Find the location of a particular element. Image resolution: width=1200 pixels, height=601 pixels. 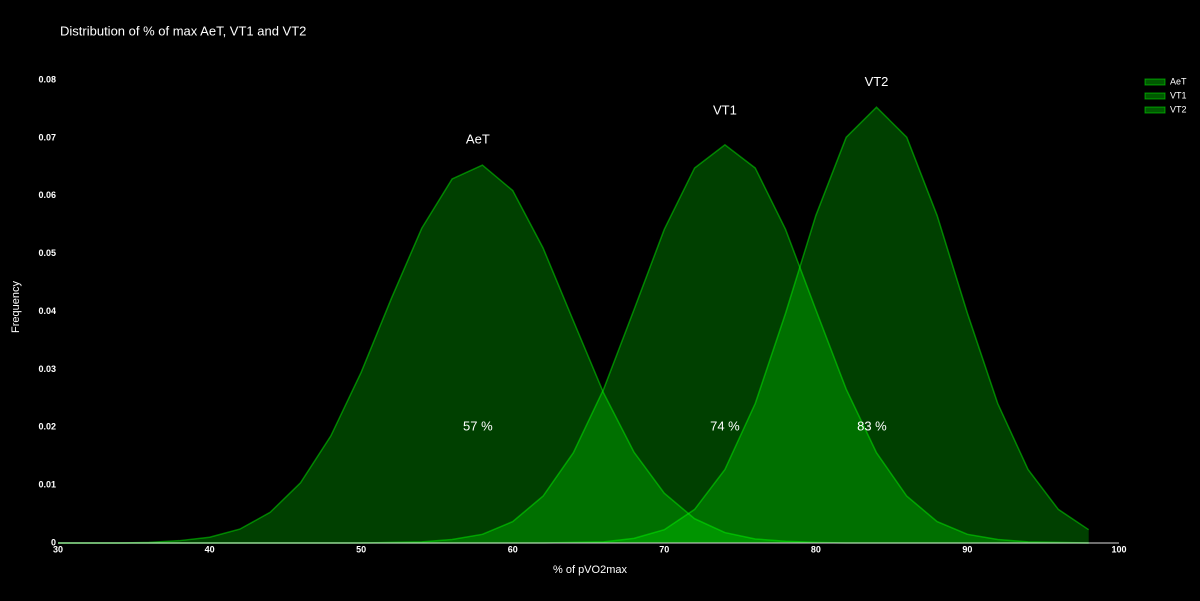

x-tick-label: 80 is located at coordinates (816, 549).